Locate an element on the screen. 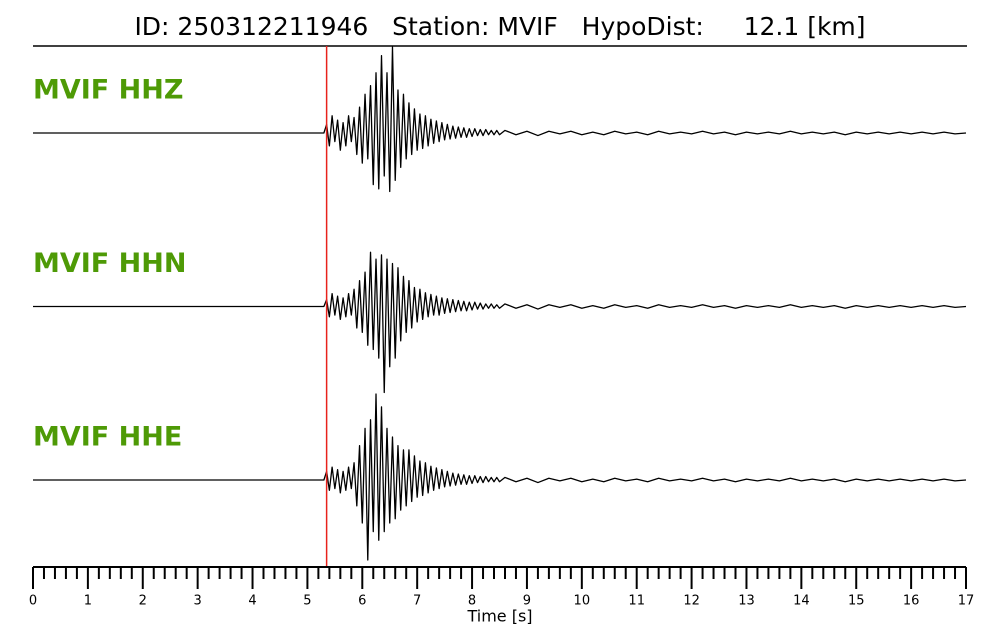 The height and width of the screenshot is (640, 1000). x-tick-label: 1 is located at coordinates (88, 601).